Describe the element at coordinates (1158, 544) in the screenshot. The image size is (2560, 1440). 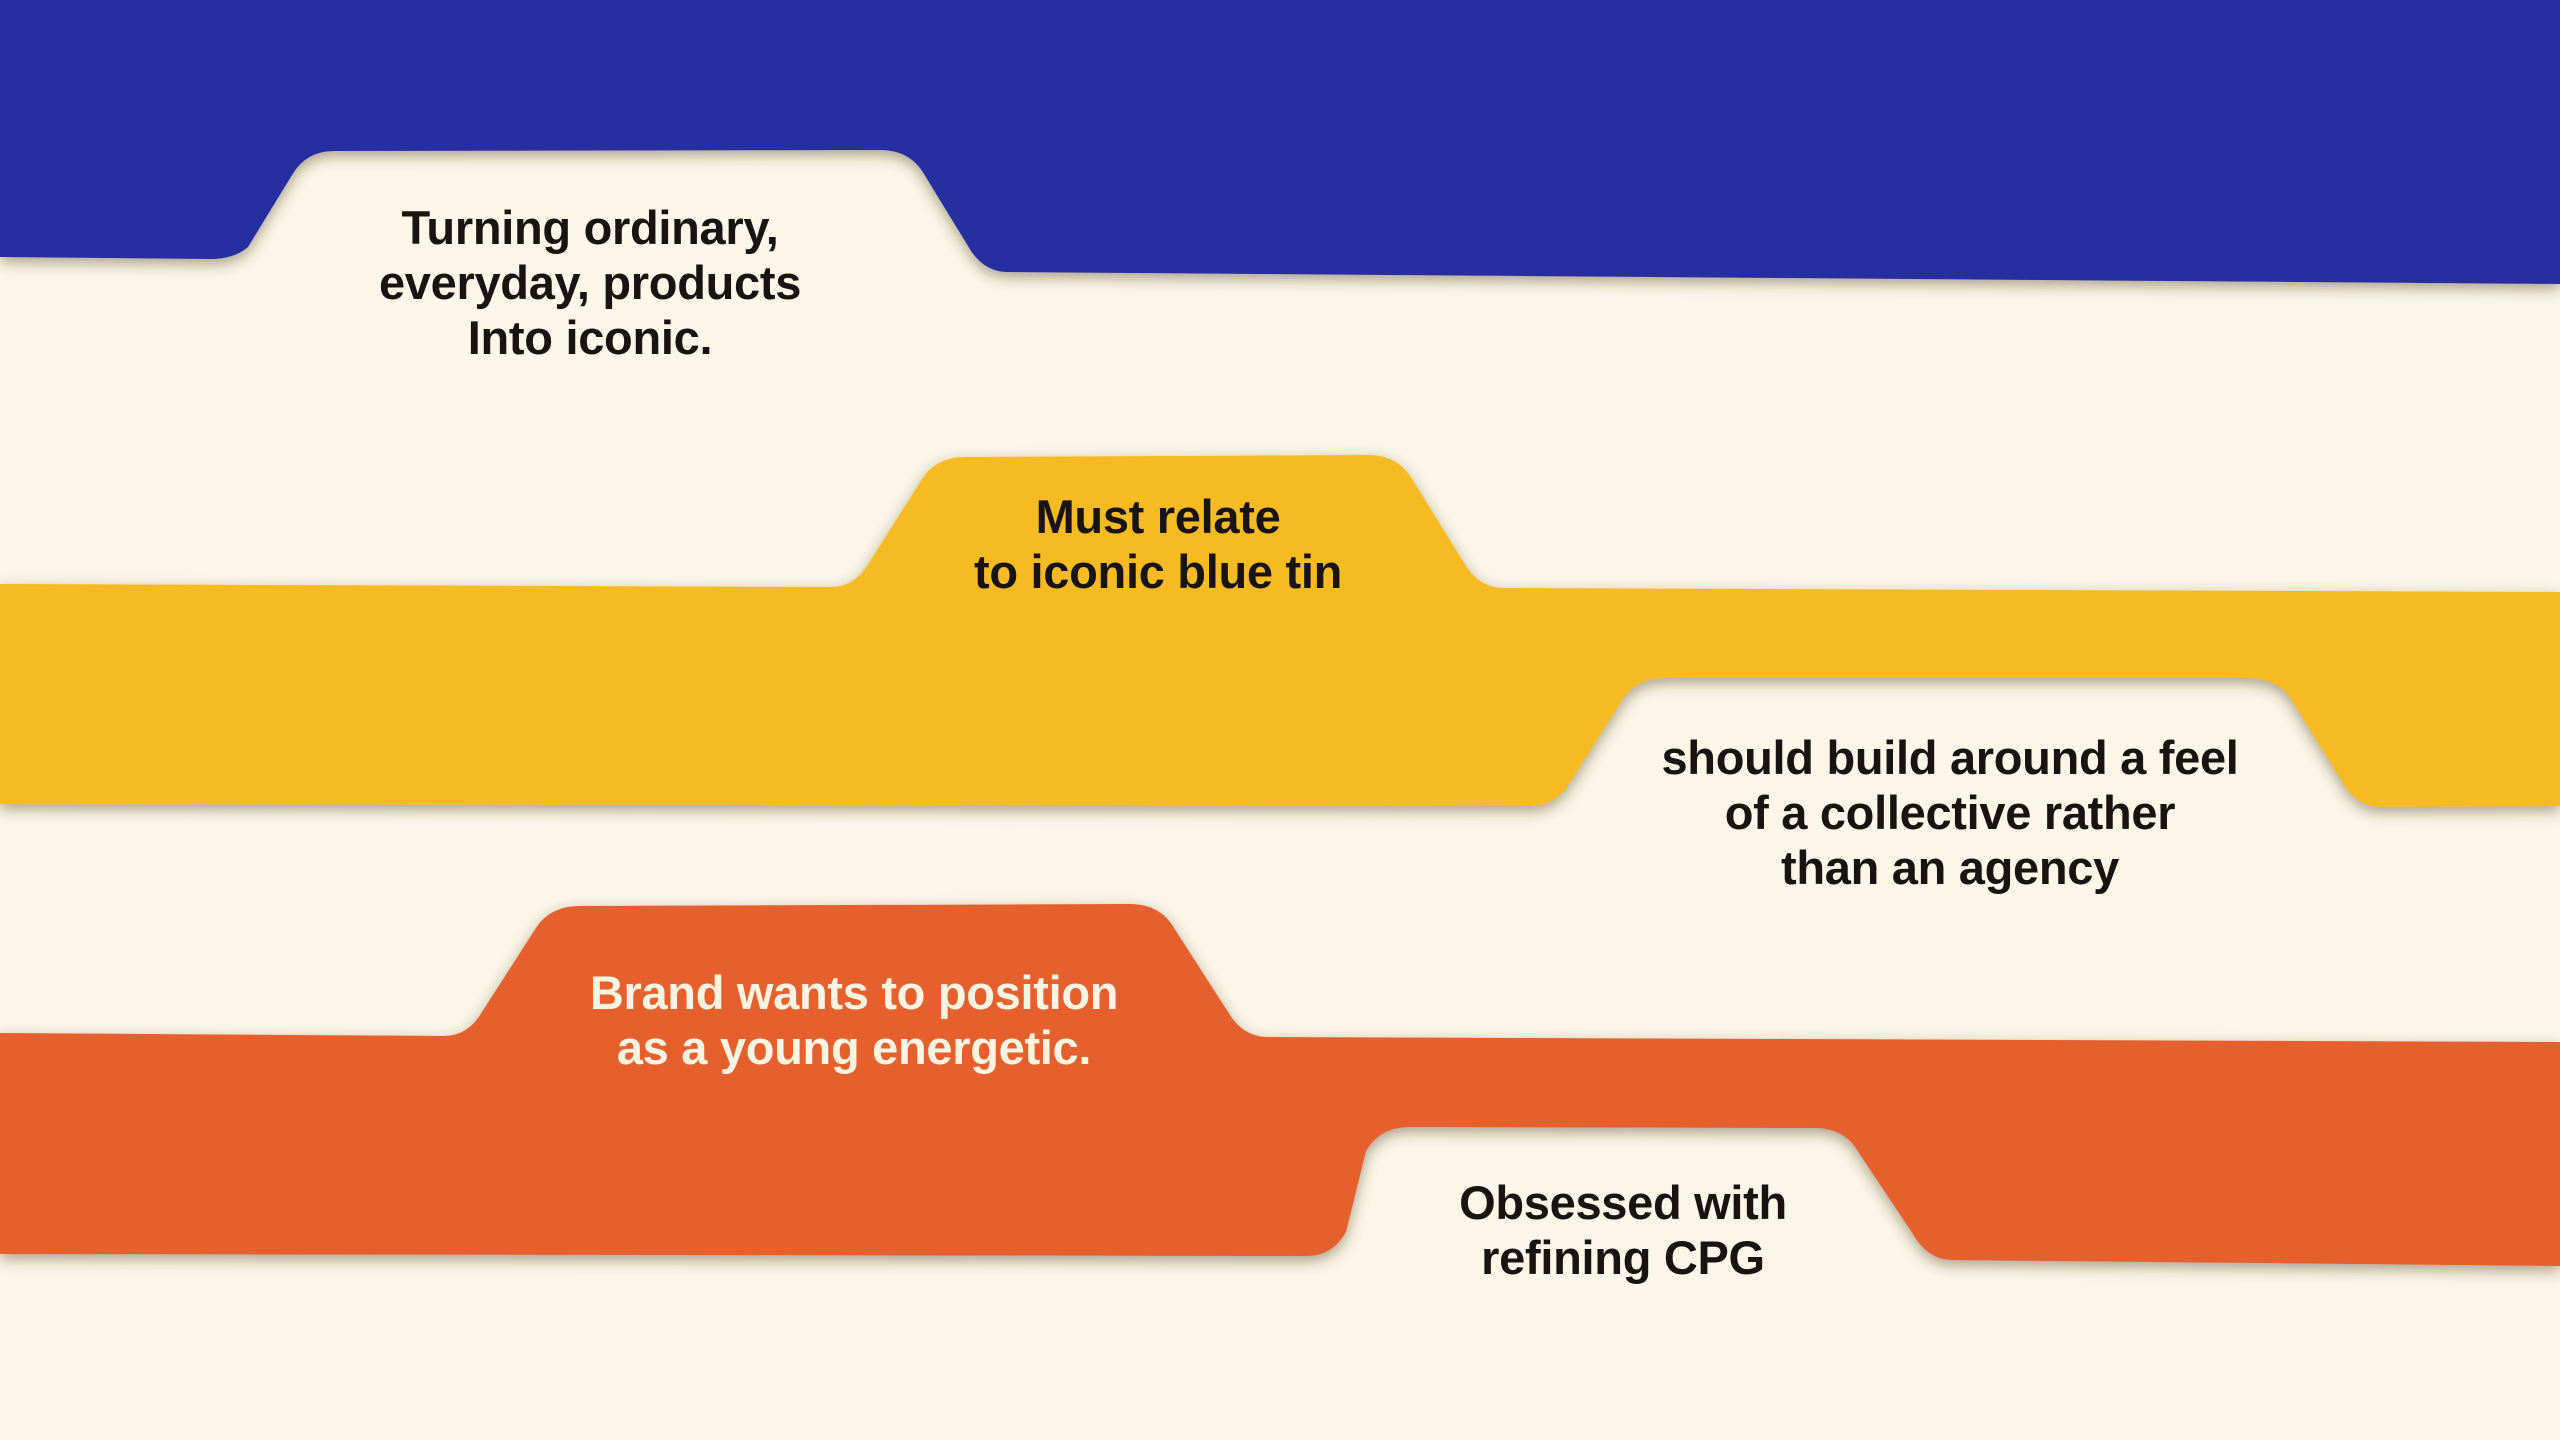
I see `note-must-relate: Must relate to iconic blue tin` at that location.